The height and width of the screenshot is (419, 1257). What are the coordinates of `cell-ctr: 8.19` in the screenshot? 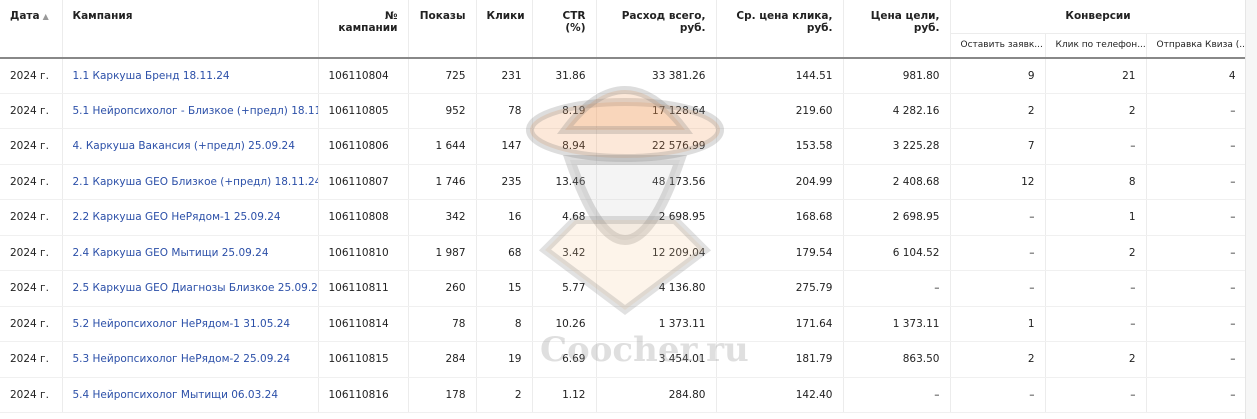 It's located at (564, 111).